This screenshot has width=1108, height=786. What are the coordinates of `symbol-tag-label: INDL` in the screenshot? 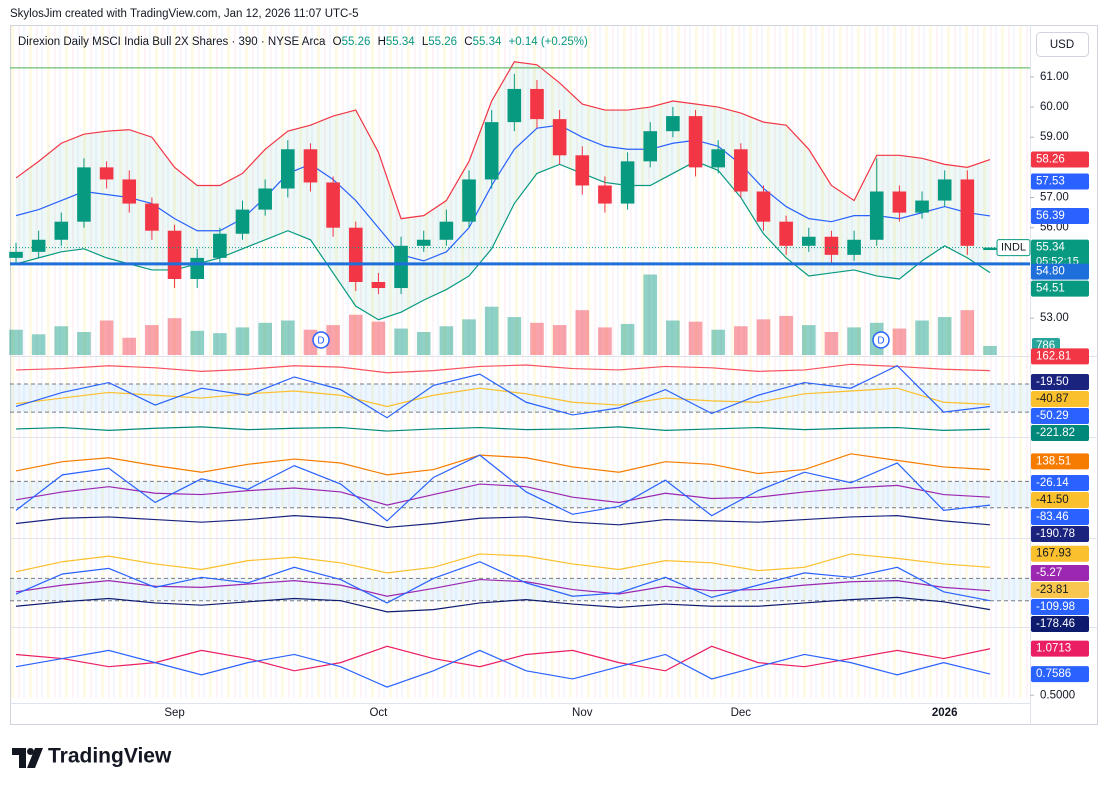 It's located at (1013, 248).